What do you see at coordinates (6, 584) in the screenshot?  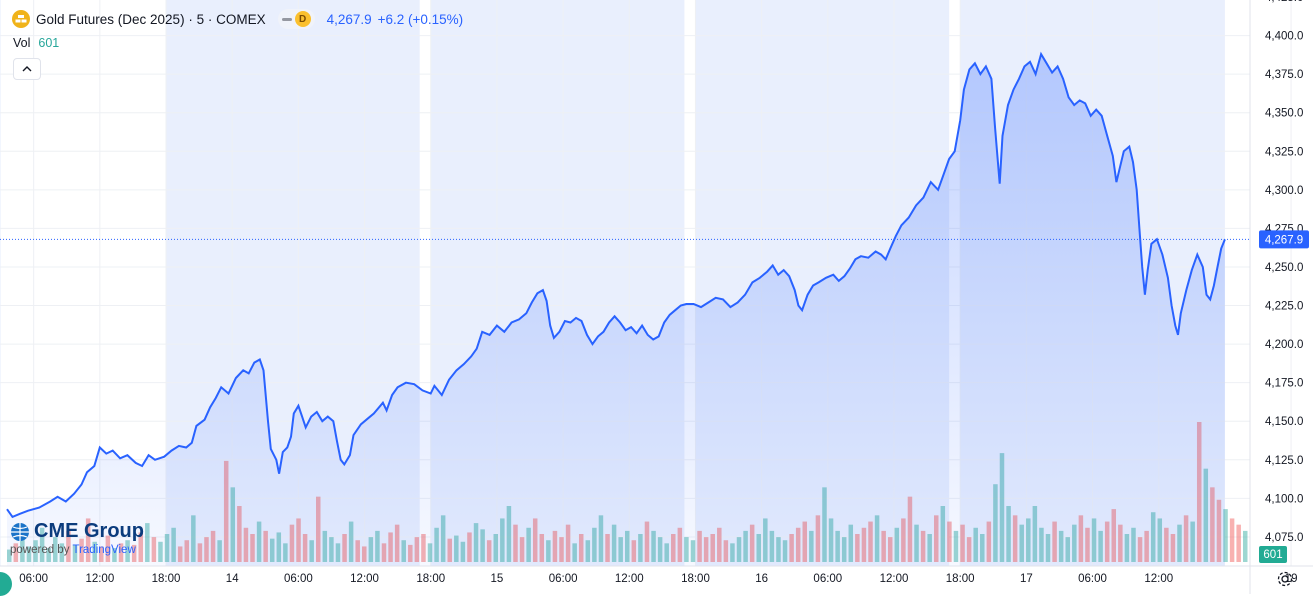 I see `status-badge` at bounding box center [6, 584].